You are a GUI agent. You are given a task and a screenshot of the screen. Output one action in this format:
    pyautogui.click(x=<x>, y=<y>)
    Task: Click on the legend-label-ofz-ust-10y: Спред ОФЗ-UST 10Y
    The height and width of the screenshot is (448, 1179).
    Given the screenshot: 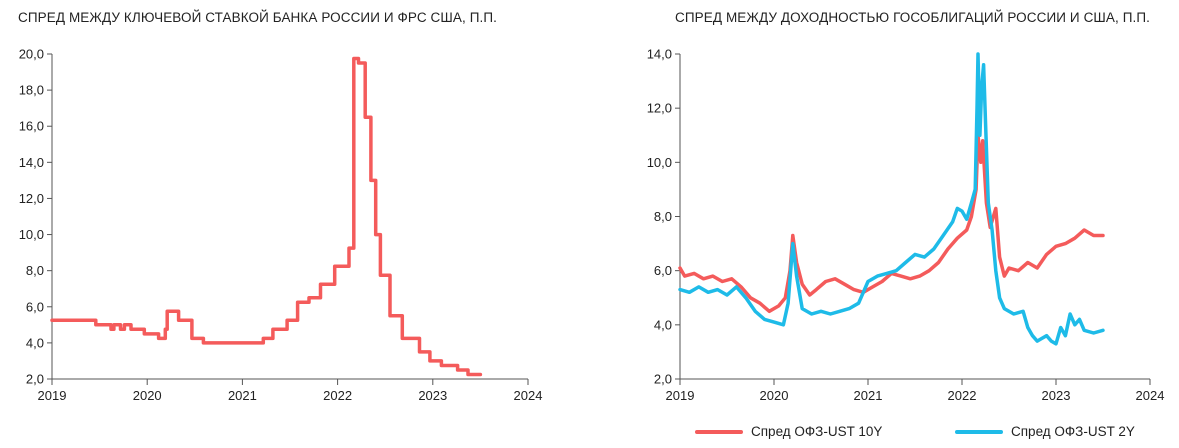 What is the action you would take?
    pyautogui.click(x=817, y=431)
    